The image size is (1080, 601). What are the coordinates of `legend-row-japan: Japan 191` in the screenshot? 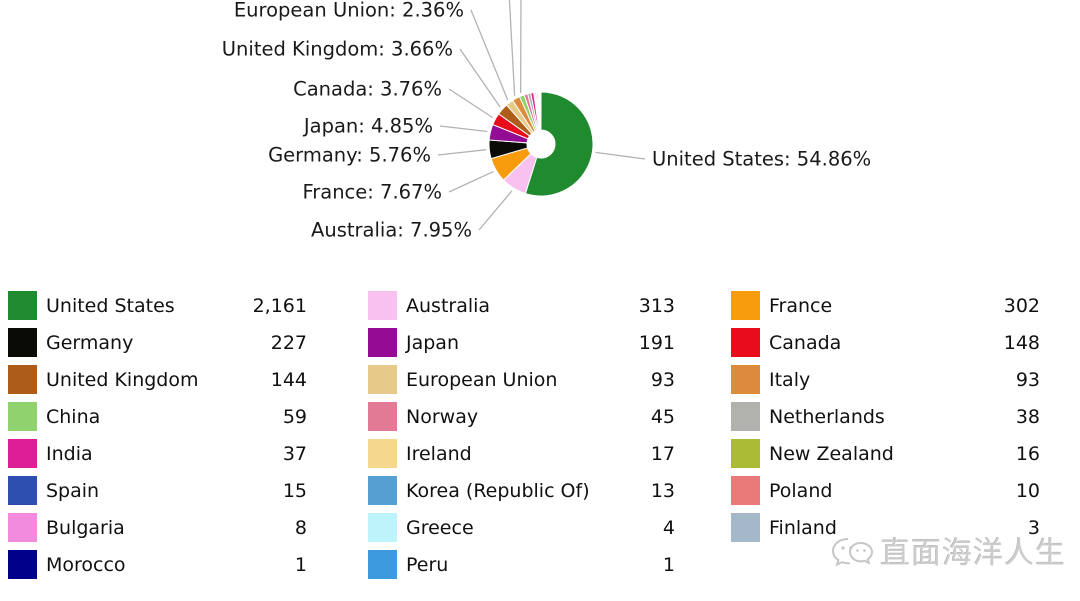 It's located at (521, 342).